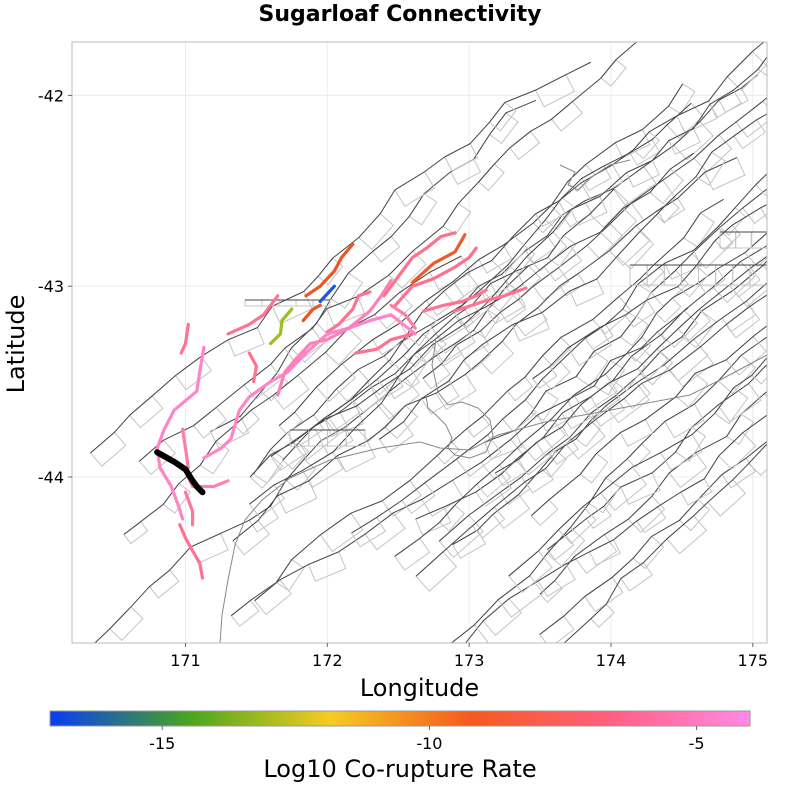 The width and height of the screenshot is (800, 791). What do you see at coordinates (459, 399) in the screenshot?
I see `banks-peninsula` at bounding box center [459, 399].